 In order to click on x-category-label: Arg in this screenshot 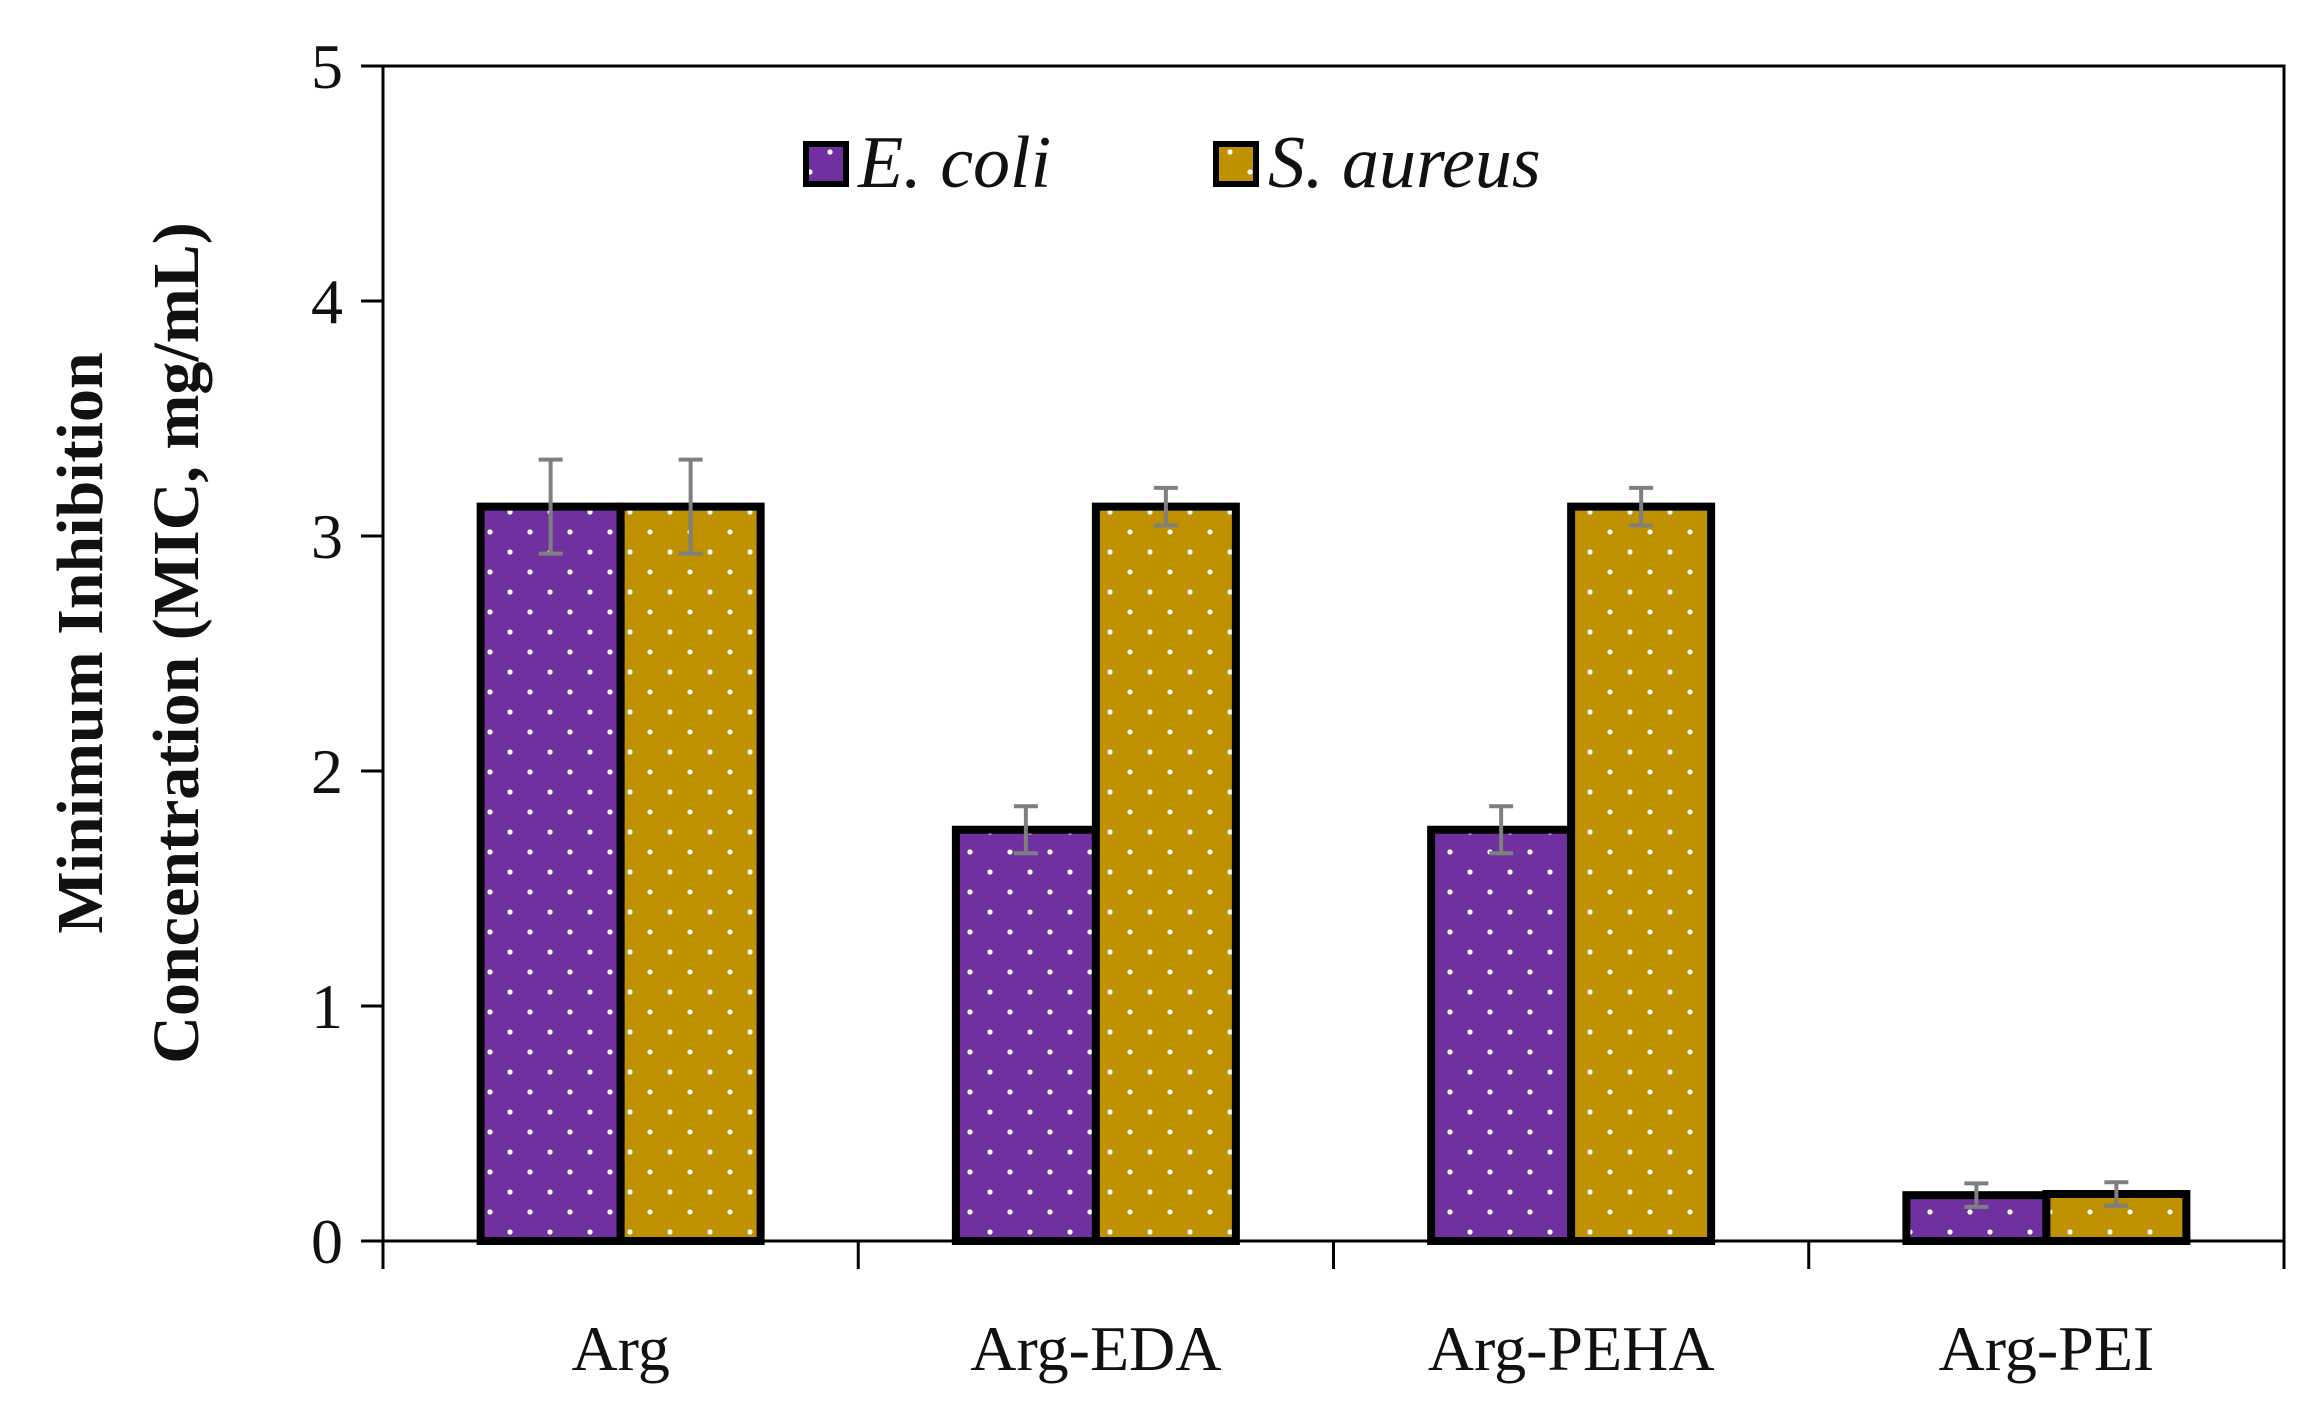, I will do `click(620, 1348)`.